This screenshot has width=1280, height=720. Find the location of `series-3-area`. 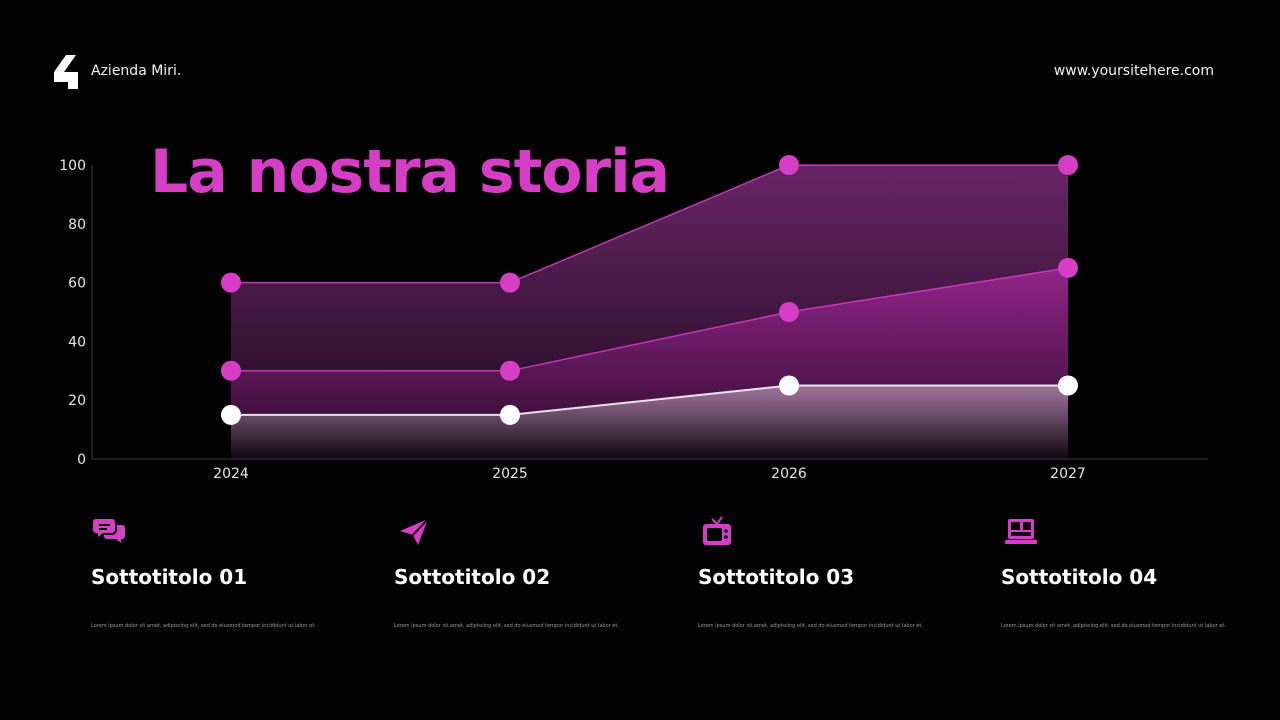

series-3-area is located at coordinates (649, 422).